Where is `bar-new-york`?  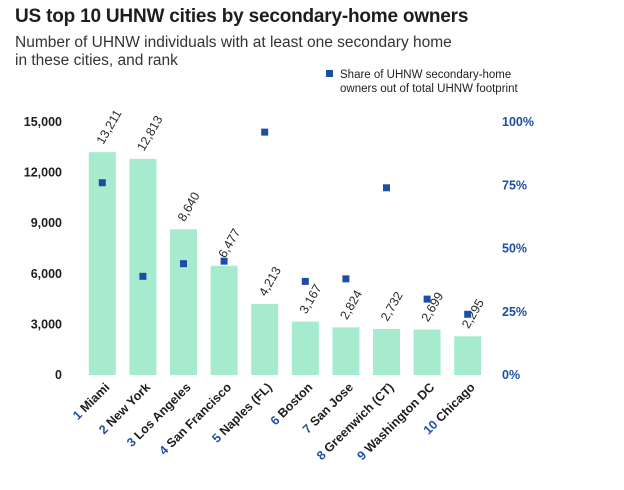
bar-new-york is located at coordinates (143, 266).